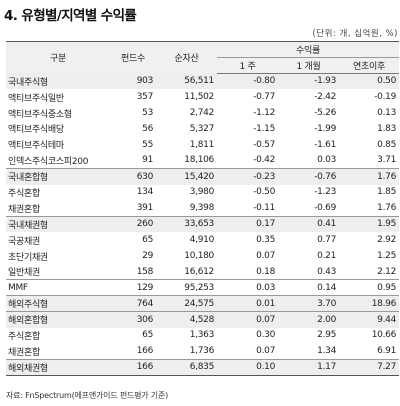 Image resolution: width=400 pixels, height=406 pixels. Describe the element at coordinates (326, 271) in the screenshot. I see `row-return-1m: 0.43` at that location.